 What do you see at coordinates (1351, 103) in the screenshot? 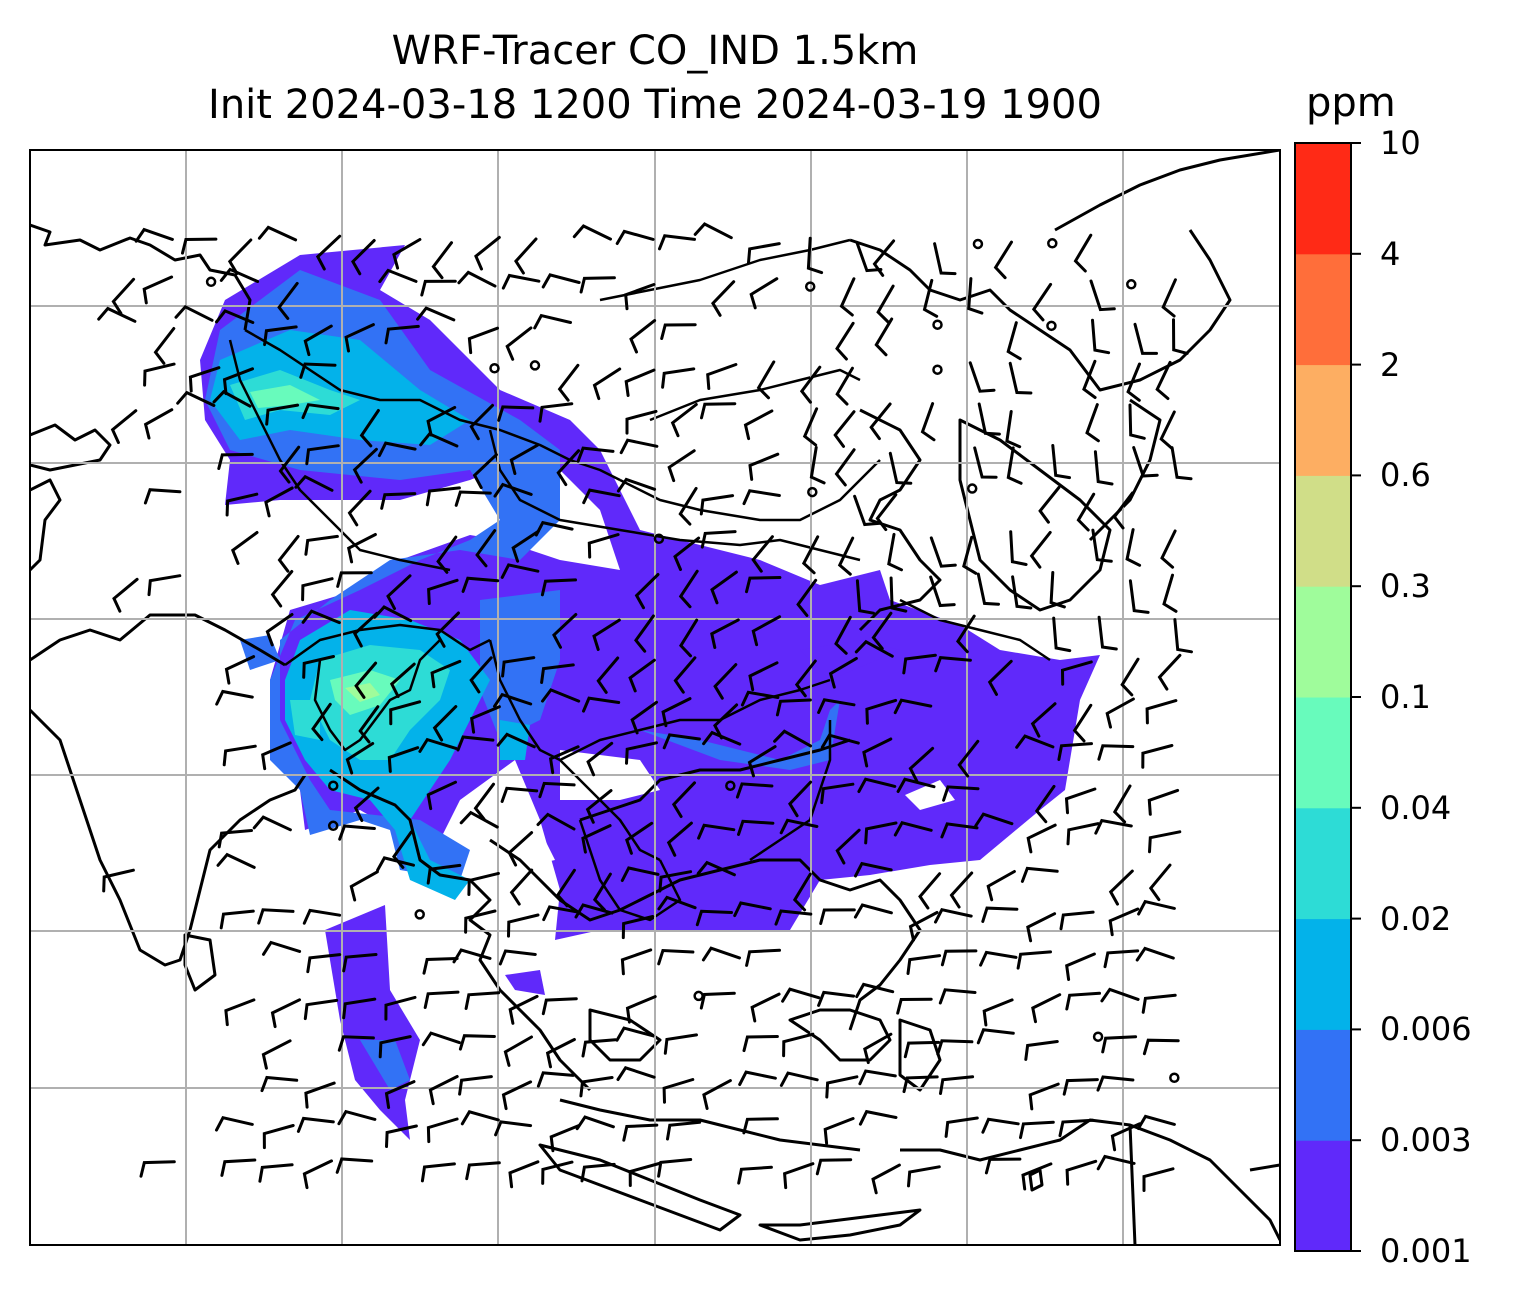
I see `colorbar-unit-label: ppm` at bounding box center [1351, 103].